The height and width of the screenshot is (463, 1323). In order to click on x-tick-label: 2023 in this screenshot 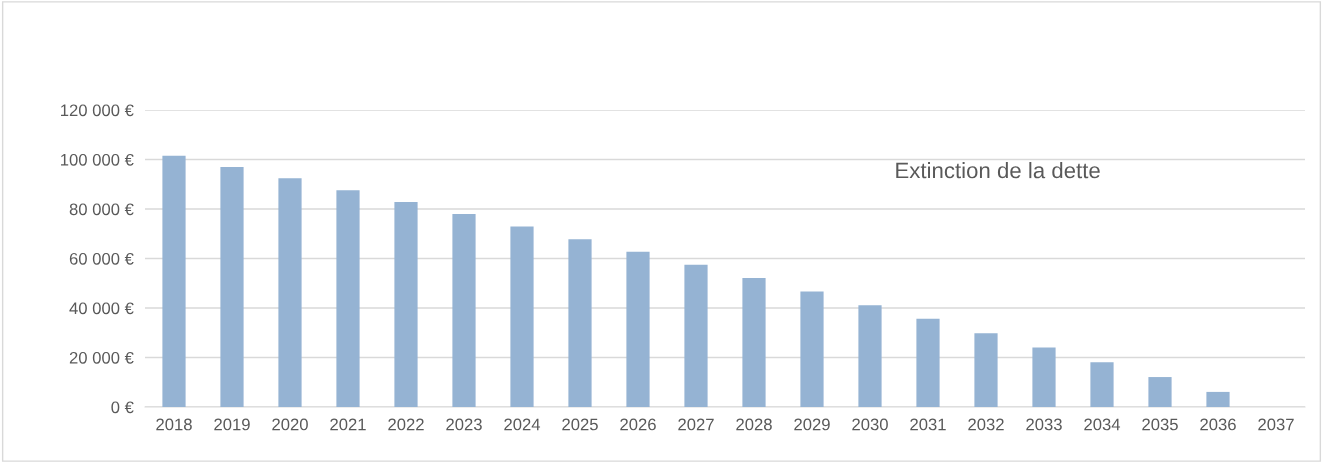, I will do `click(464, 424)`.